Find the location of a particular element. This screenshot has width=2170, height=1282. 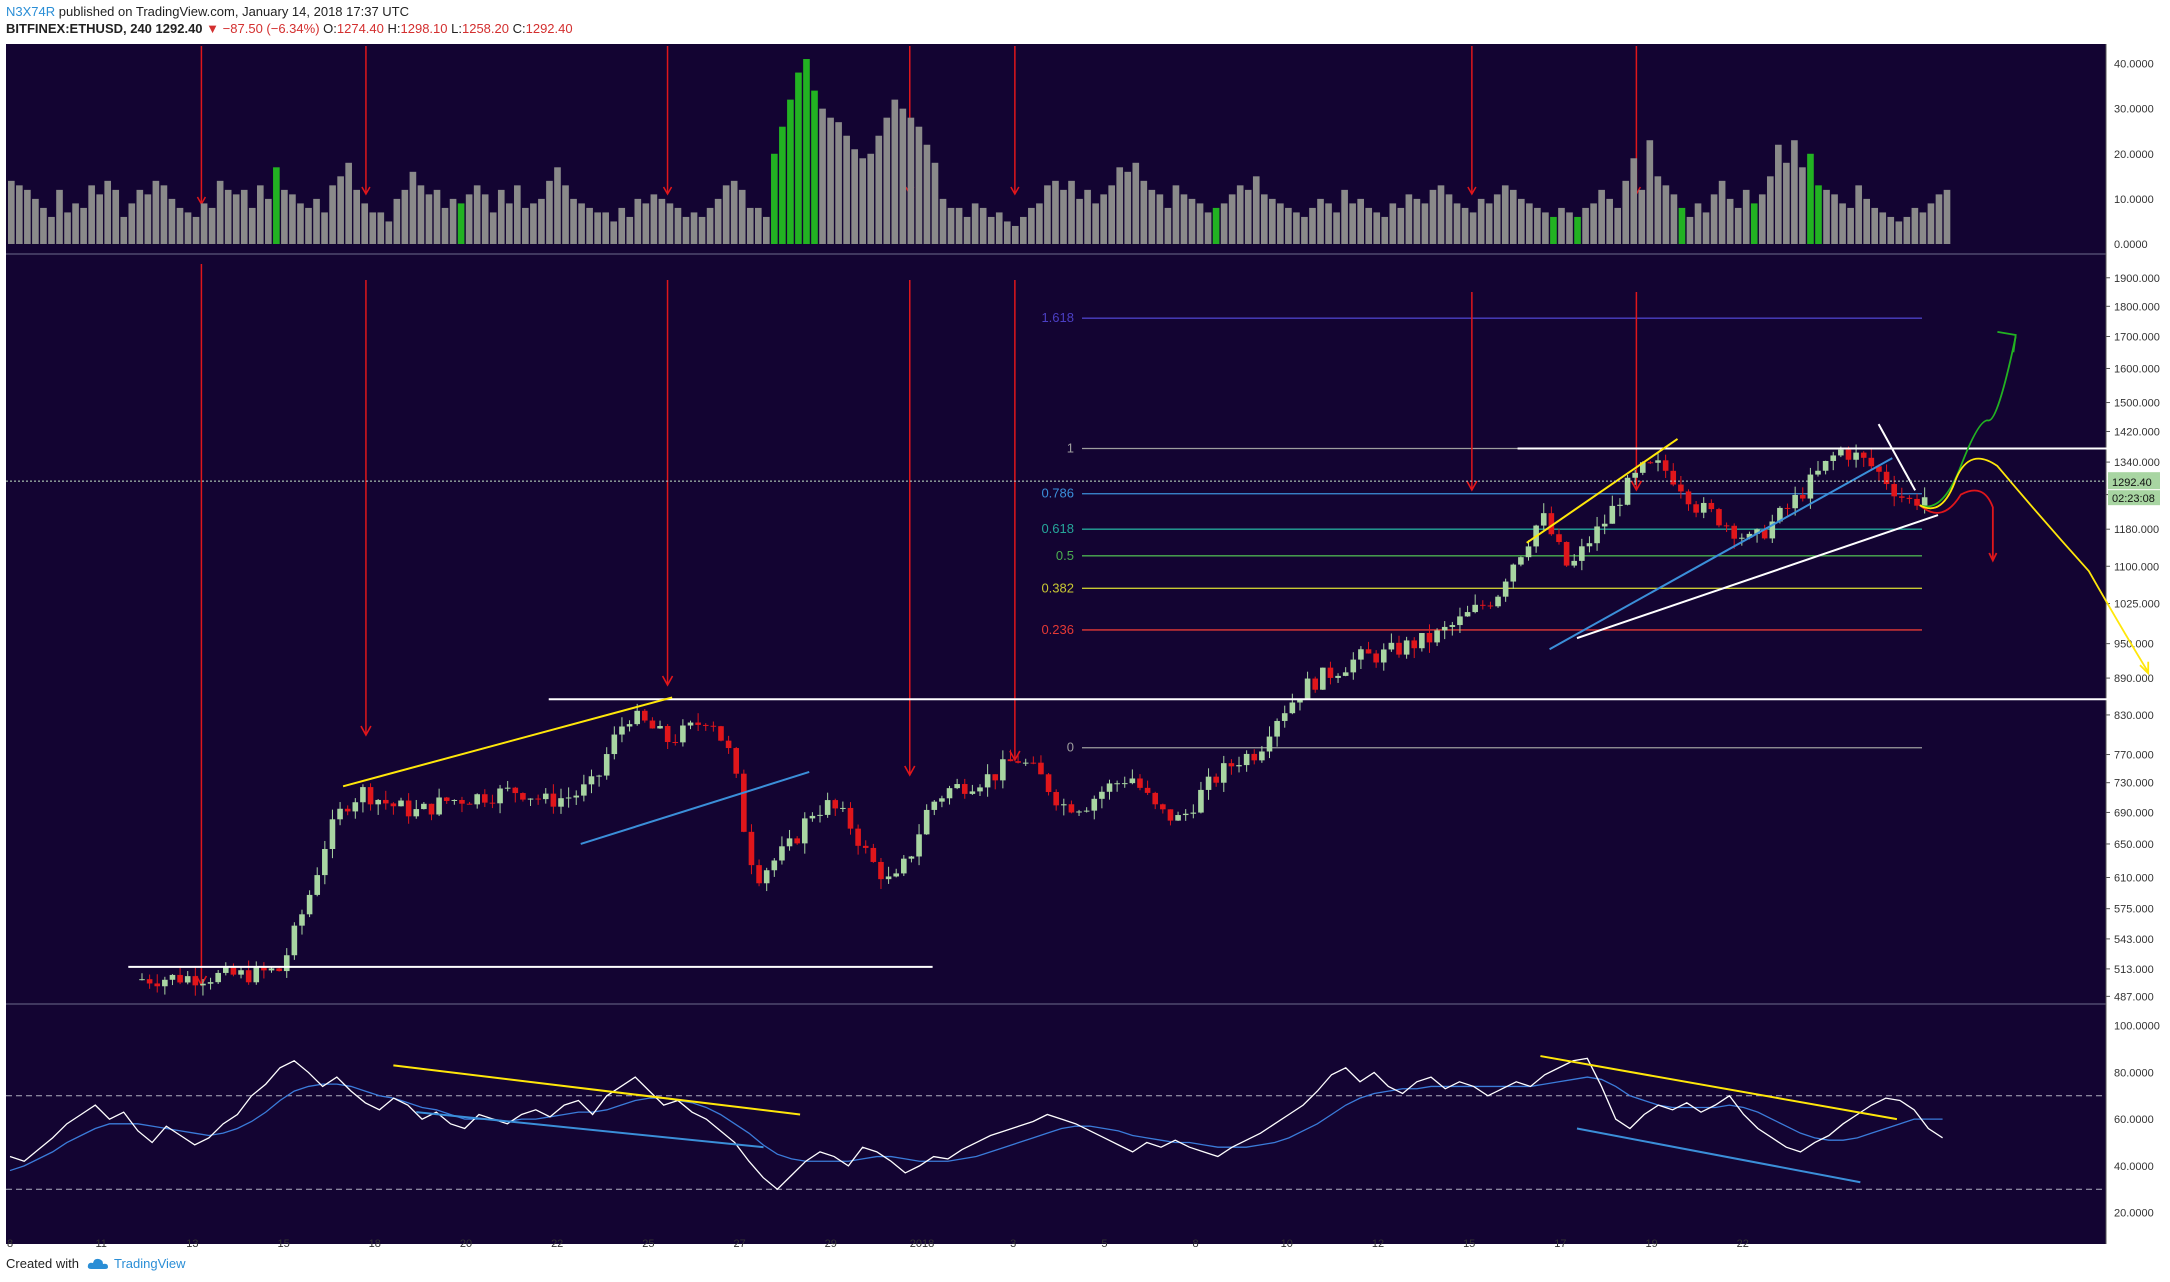

volume-arrow-head is located at coordinates (1472, 191).